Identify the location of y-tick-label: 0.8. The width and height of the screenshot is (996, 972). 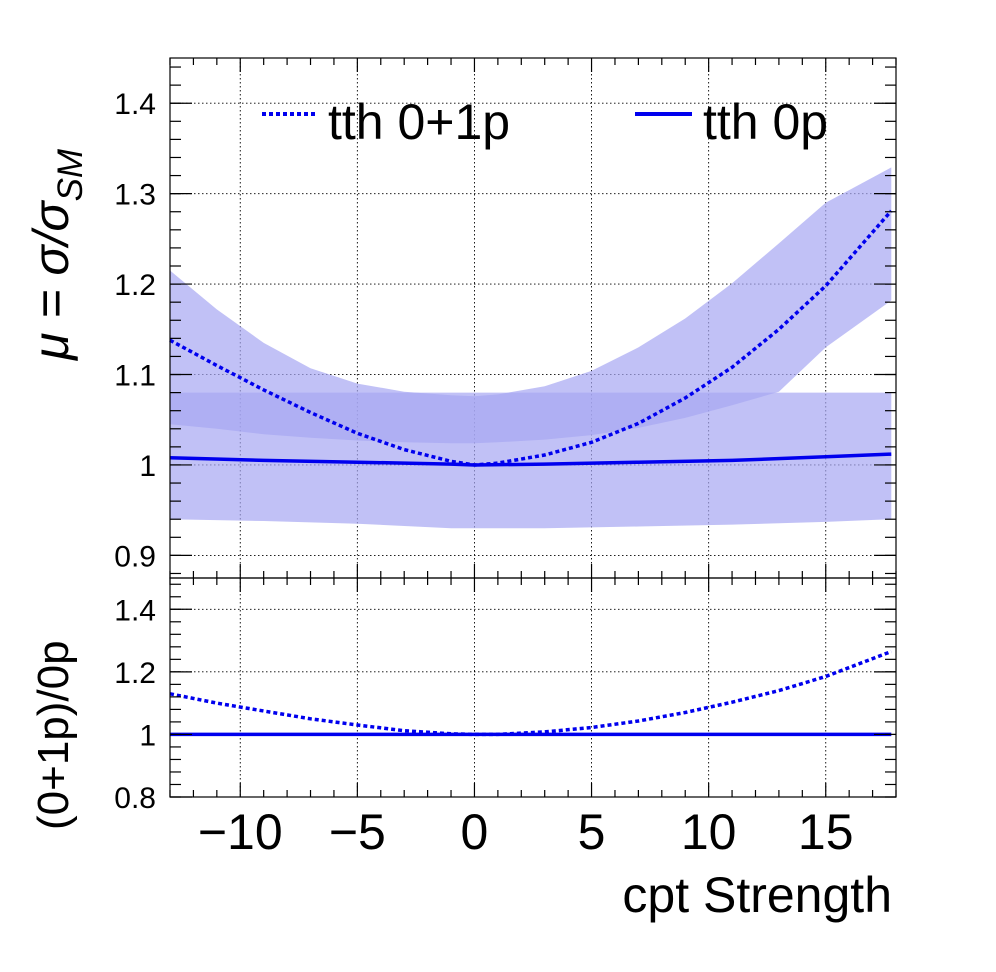
(135, 798).